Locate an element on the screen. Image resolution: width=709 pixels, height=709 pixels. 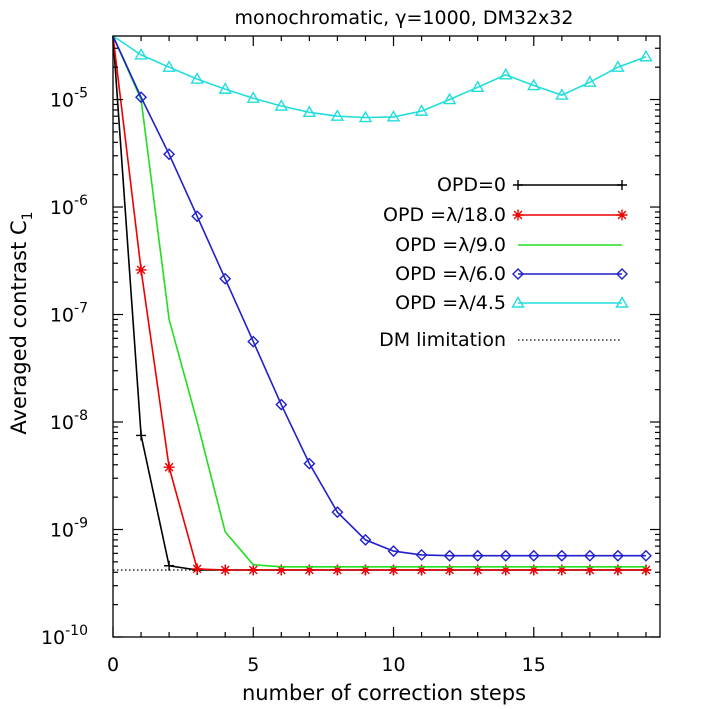
chart-title: monochromatic, γ=1000, DM32x32 is located at coordinates (404, 18).